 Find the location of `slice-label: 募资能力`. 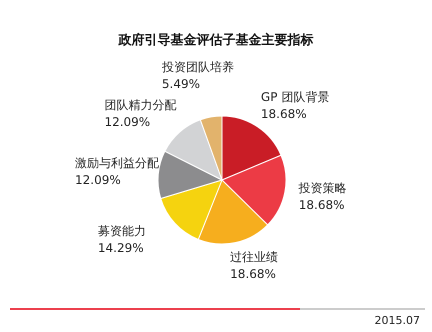

slice-label: 募资能力 is located at coordinates (122, 231).